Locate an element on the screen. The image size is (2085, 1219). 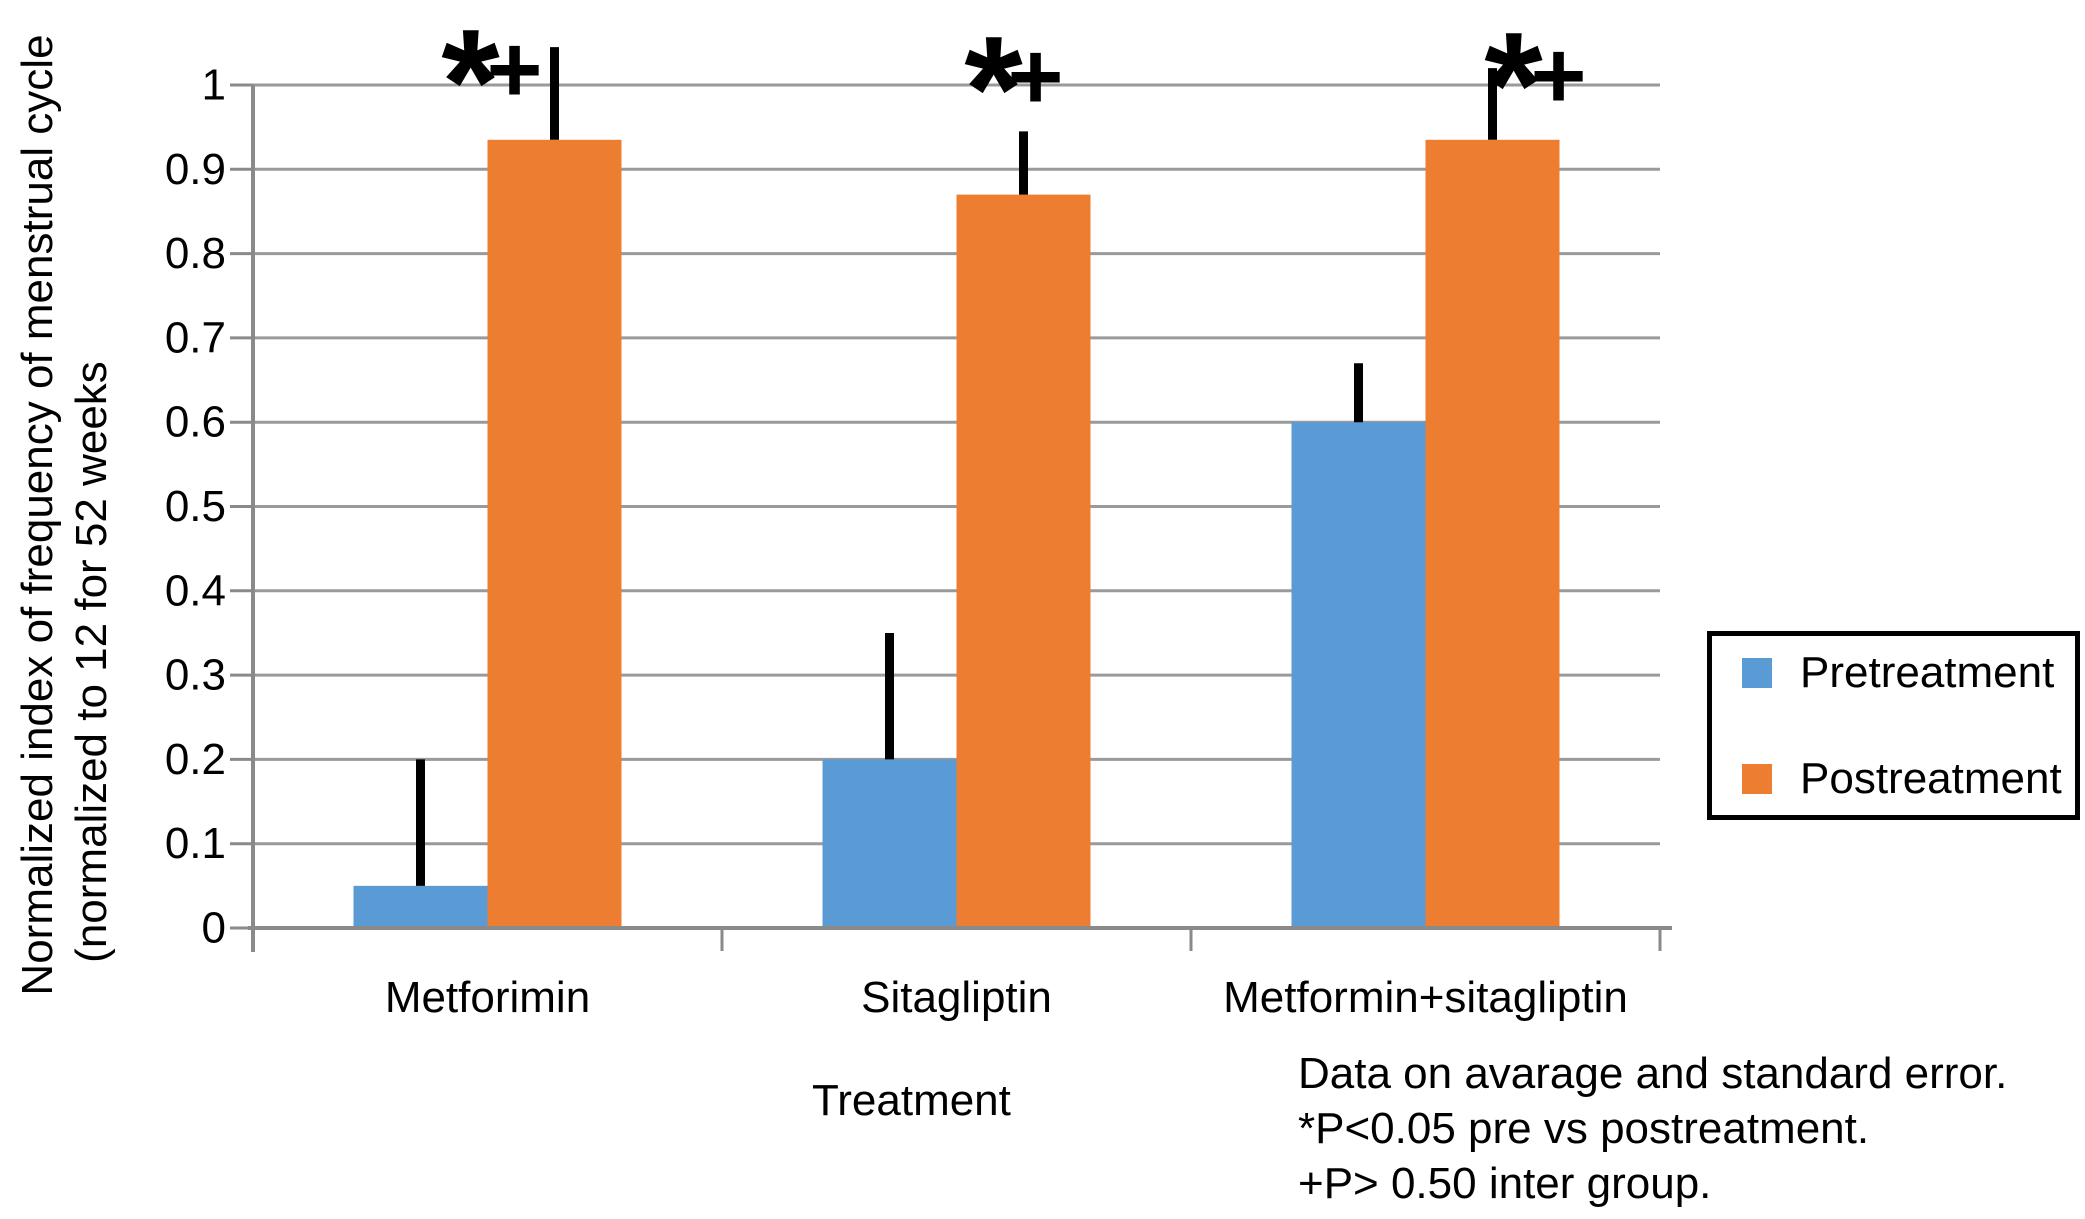
pretreatment-swatch is located at coordinates (1757, 672).